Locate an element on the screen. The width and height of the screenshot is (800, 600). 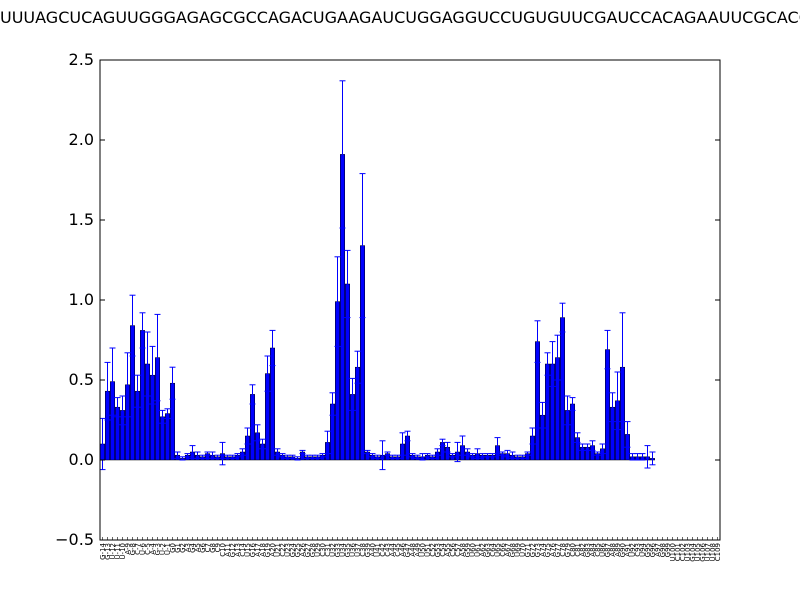
x-tick-label: C102 is located at coordinates (683, 552).